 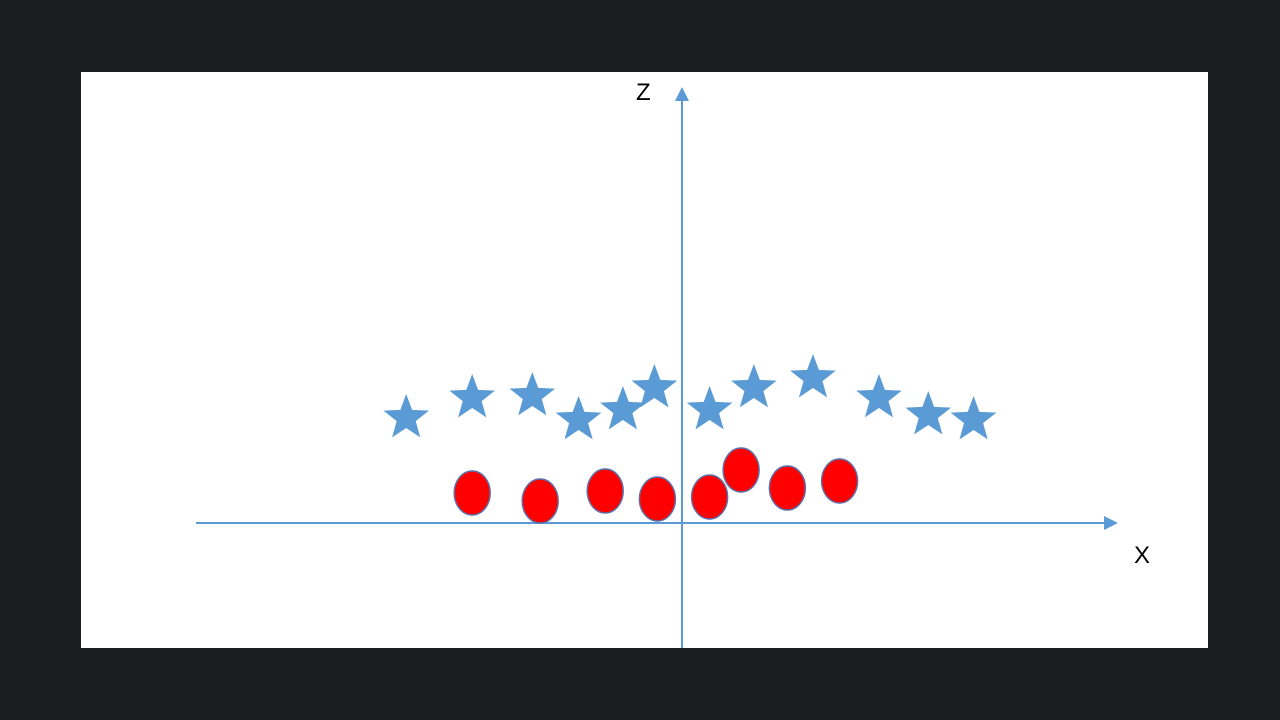 What do you see at coordinates (682, 94) in the screenshot?
I see `z-axis-arrowhead` at bounding box center [682, 94].